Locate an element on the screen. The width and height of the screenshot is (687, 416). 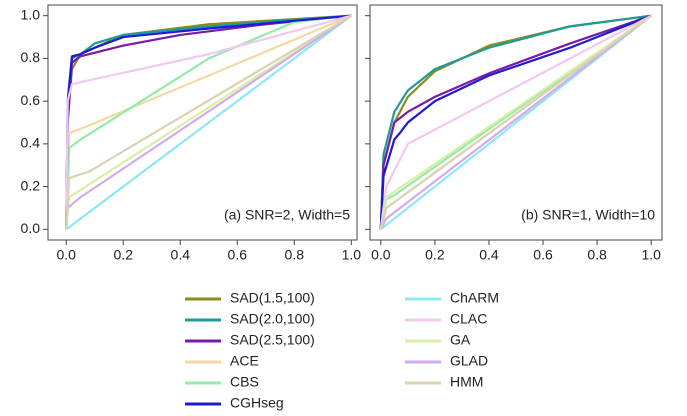
legend-label: CLAC is located at coordinates (468, 319).